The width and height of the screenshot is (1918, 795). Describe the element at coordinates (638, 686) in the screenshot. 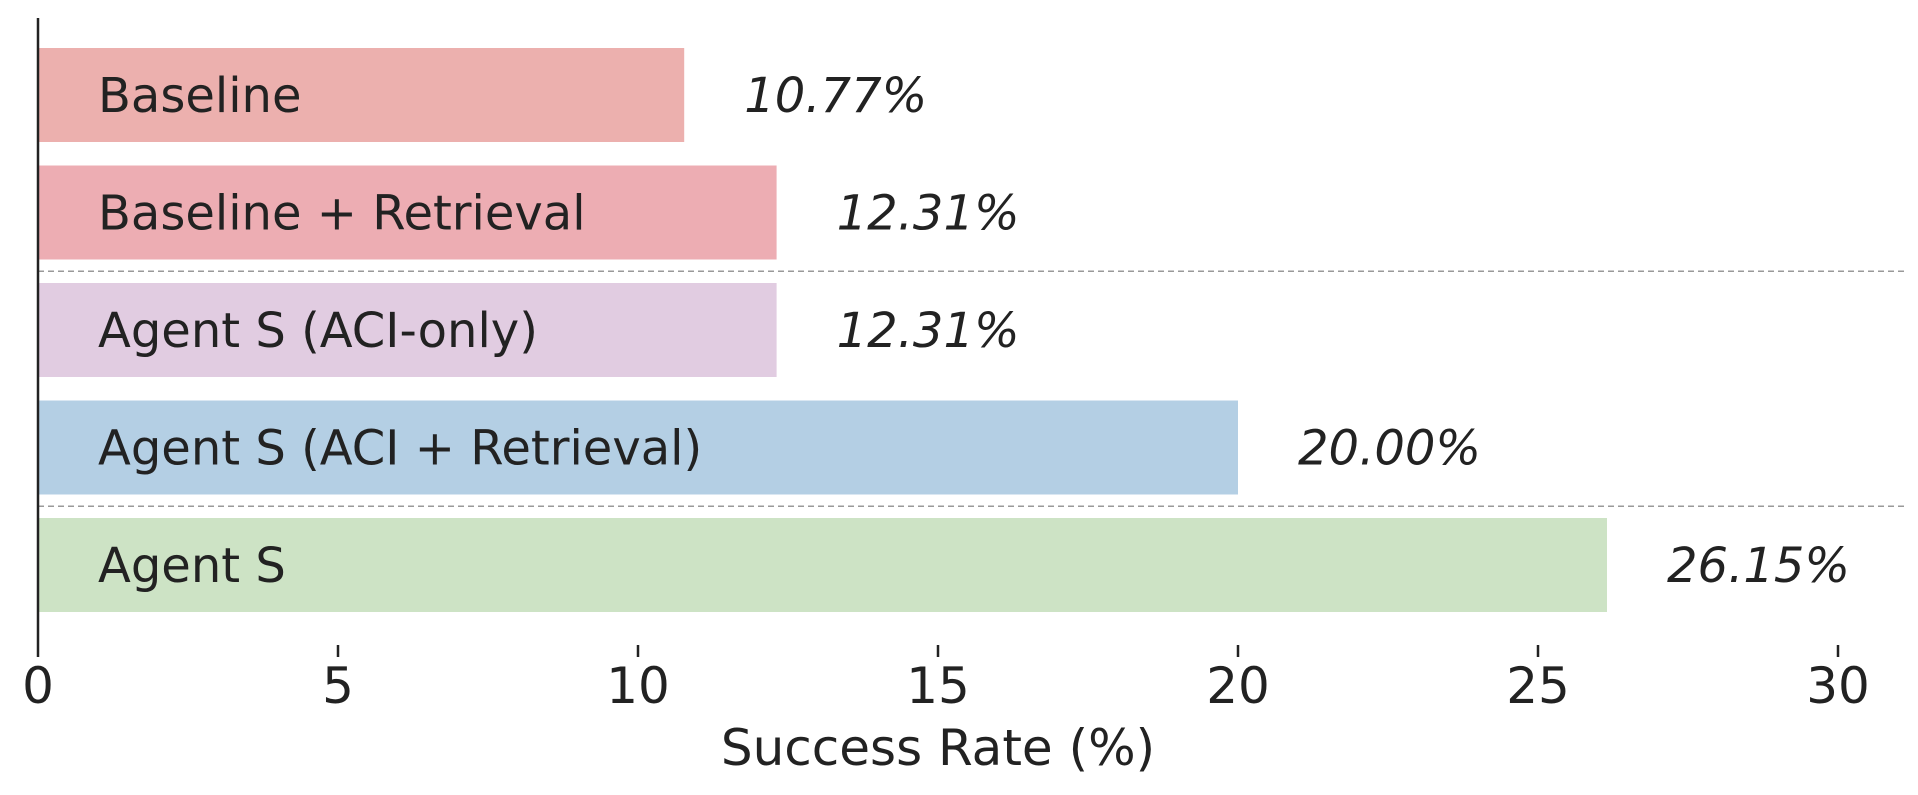

I see `x-tick-label-10: 10` at that location.